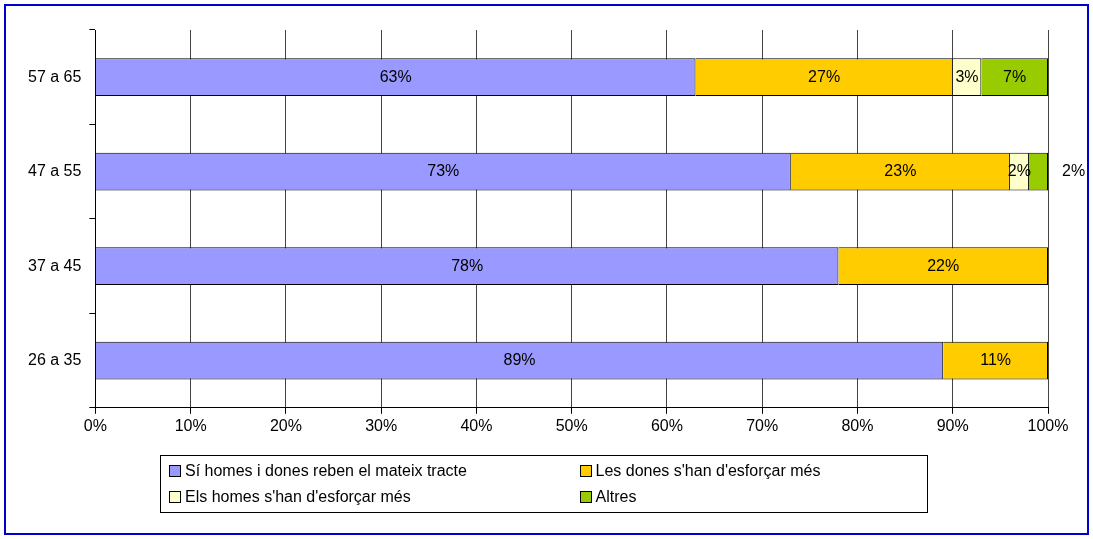 The image size is (1093, 539). Describe the element at coordinates (571, 425) in the screenshot. I see `x-tick-label: 50%` at that location.